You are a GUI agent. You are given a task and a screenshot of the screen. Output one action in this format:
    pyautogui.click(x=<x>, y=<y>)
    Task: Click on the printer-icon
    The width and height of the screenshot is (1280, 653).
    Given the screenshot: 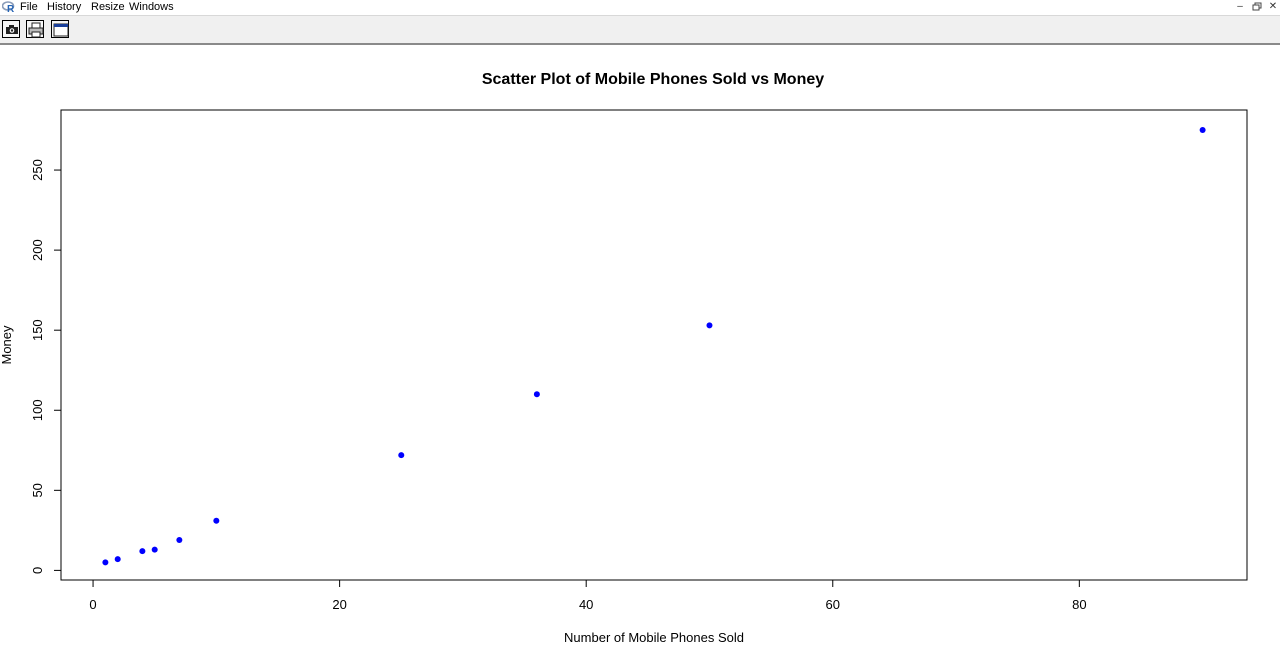 What is the action you would take?
    pyautogui.click(x=35, y=29)
    